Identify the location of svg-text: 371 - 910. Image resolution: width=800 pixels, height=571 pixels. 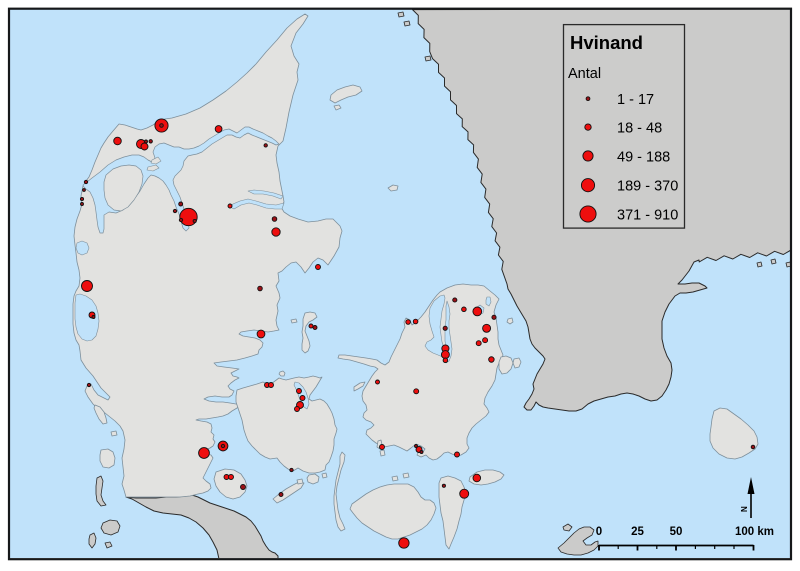
(647, 216).